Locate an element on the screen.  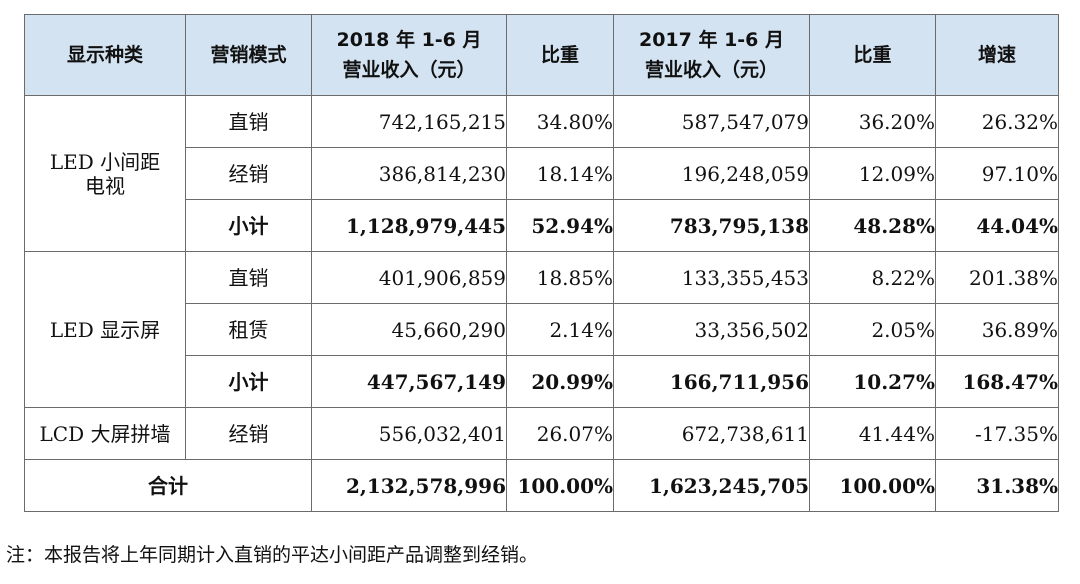
share-2018-cell: 20.99% is located at coordinates (560, 381).